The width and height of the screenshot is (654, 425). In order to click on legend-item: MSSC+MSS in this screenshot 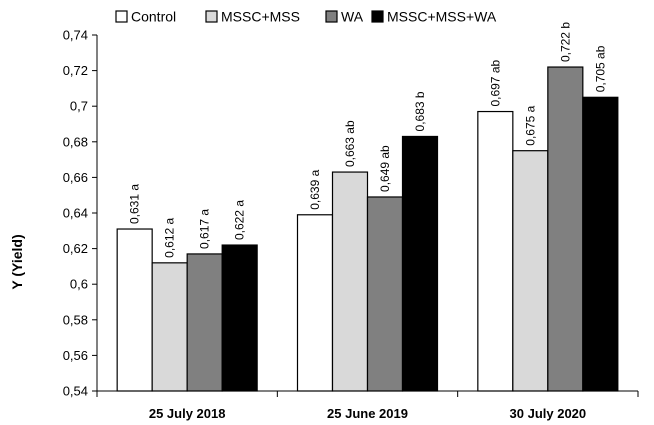, I will do `click(252, 17)`.